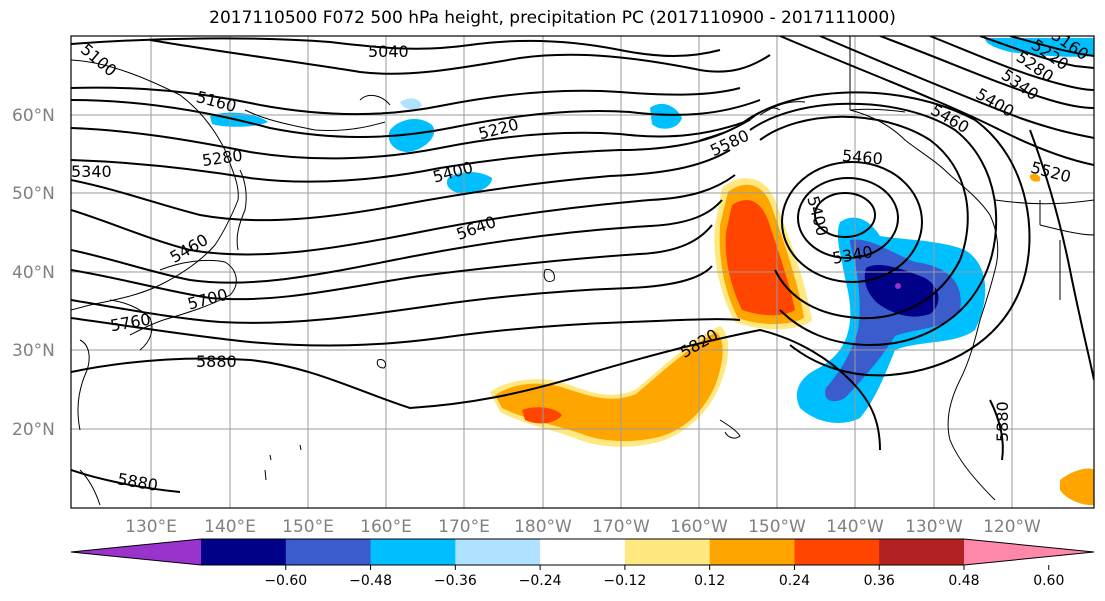 This screenshot has height=601, width=1105. Describe the element at coordinates (33, 430) in the screenshot. I see `lat-label: 20°N` at that location.